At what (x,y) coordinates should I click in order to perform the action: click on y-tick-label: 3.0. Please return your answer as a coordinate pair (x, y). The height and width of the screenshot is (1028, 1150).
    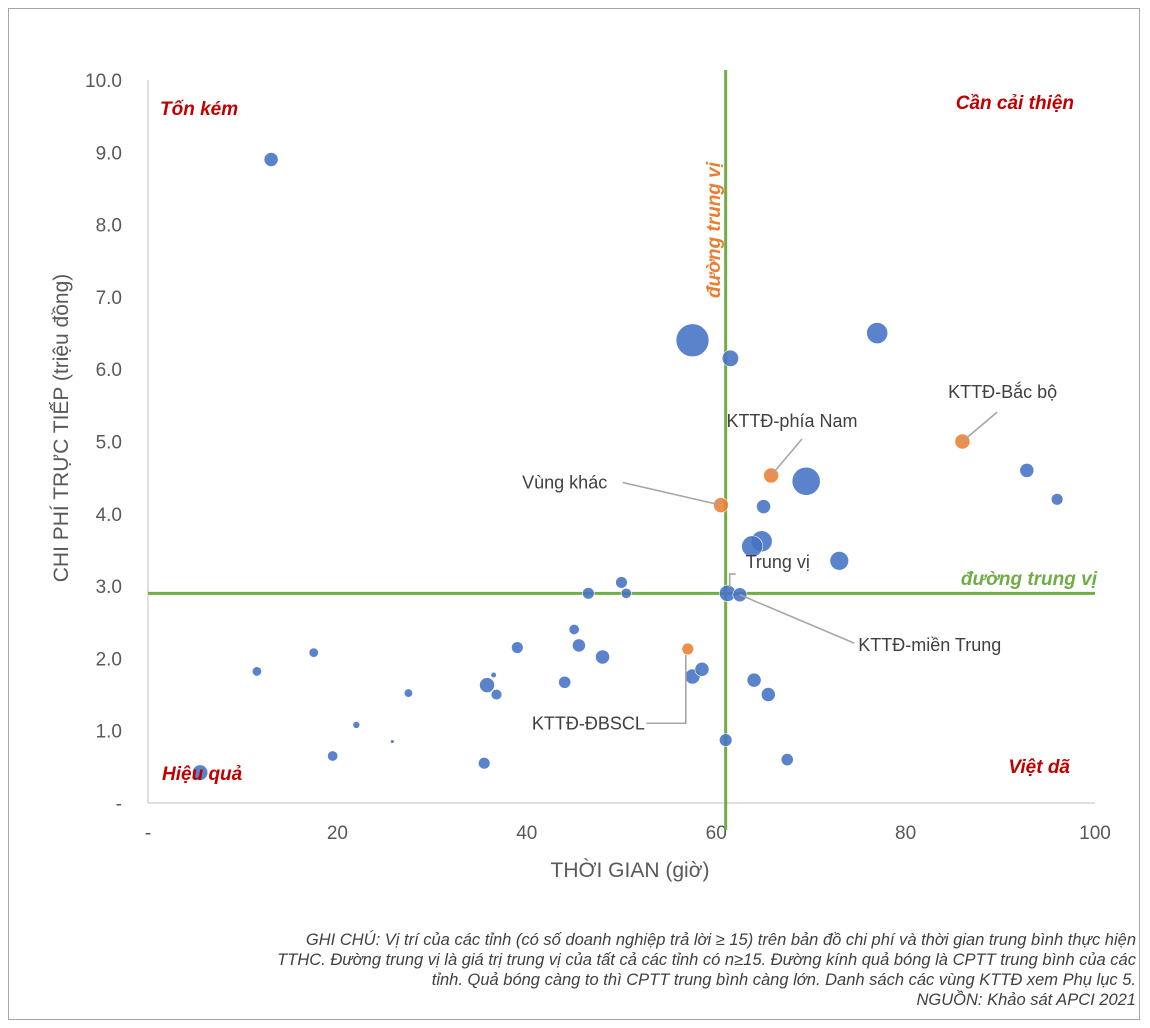
    Looking at the image, I should click on (109, 587).